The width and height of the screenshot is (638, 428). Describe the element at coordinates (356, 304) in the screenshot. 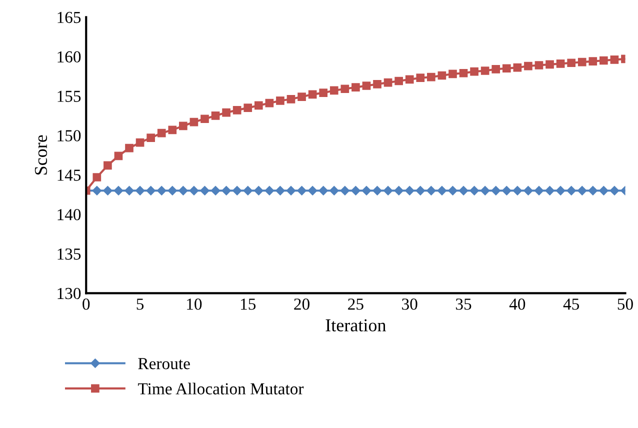

I see `x-tick-label: 25` at that location.